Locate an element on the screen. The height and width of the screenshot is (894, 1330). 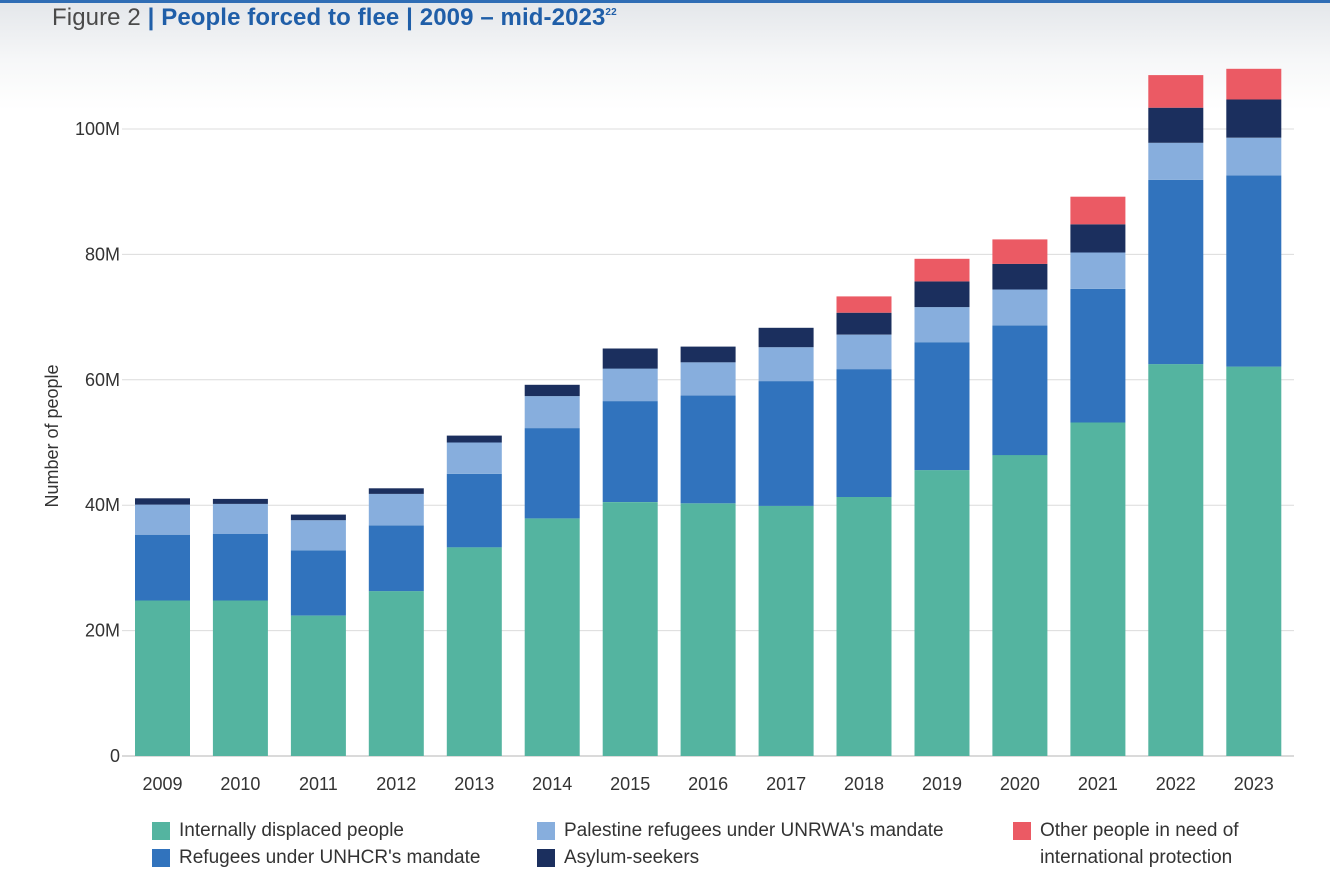
bar-segment-2020-s1 is located at coordinates (1020, 390).